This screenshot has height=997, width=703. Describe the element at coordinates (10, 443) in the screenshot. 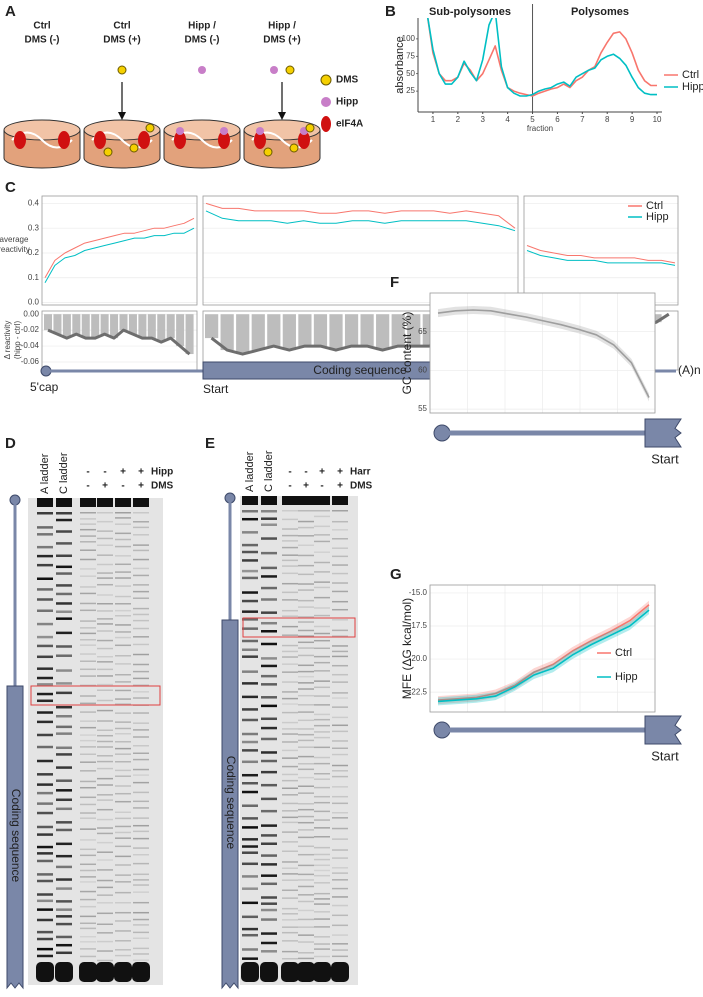

I see `label: D` at that location.